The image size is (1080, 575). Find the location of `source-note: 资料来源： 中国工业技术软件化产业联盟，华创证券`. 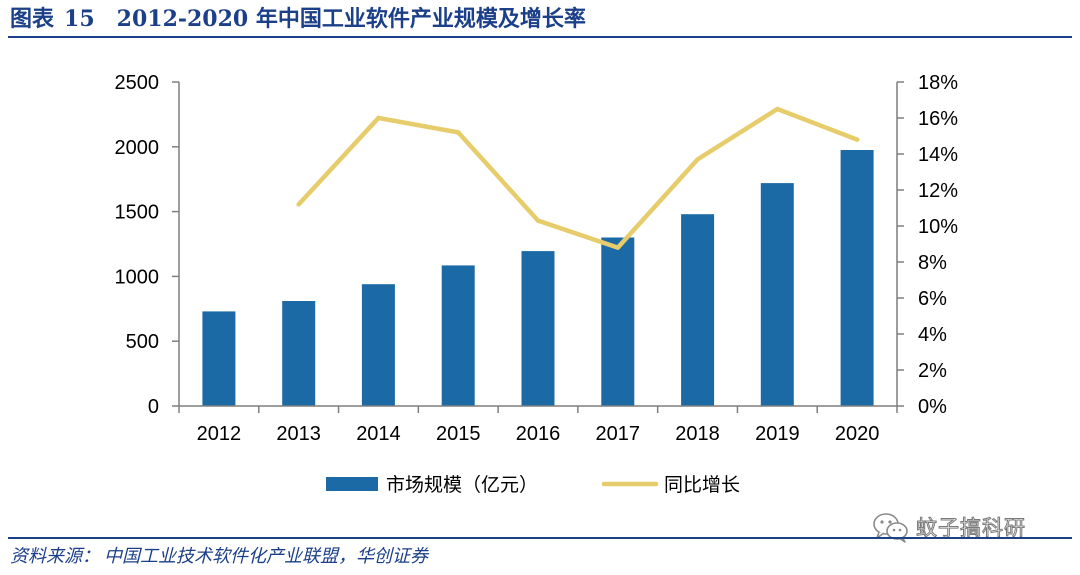

source-note: 资料来源： 中国工业技术软件化产业联盟，华创证券 is located at coordinates (219, 555).